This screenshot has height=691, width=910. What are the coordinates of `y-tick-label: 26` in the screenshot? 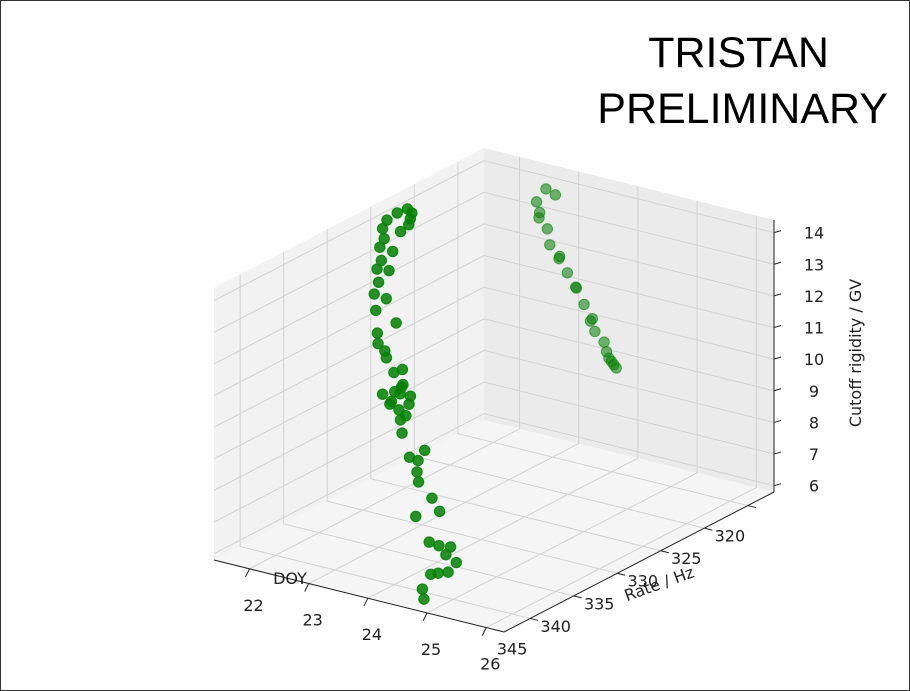 It's located at (490, 664).